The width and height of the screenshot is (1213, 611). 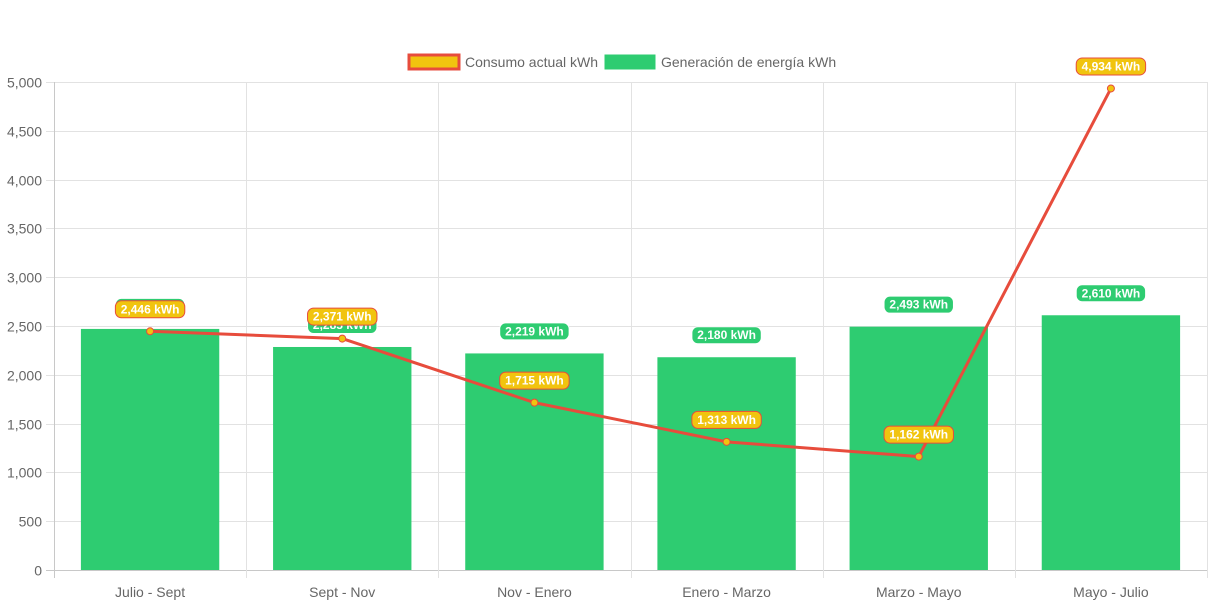 I want to click on line-data-label: 4,934 kWh, so click(x=1111, y=66).